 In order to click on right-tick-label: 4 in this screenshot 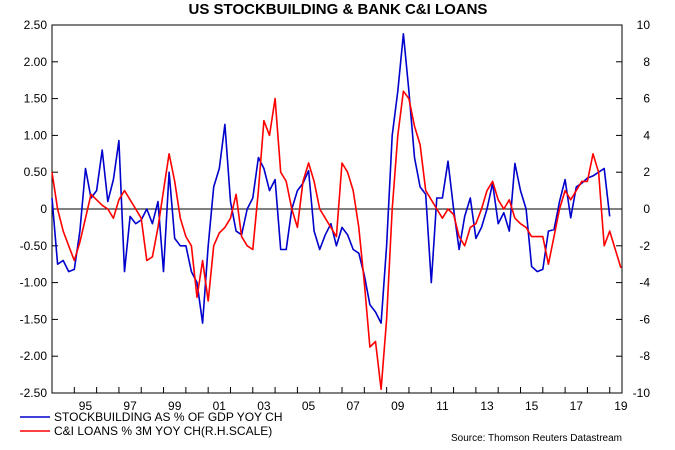, I will do `click(646, 135)`.